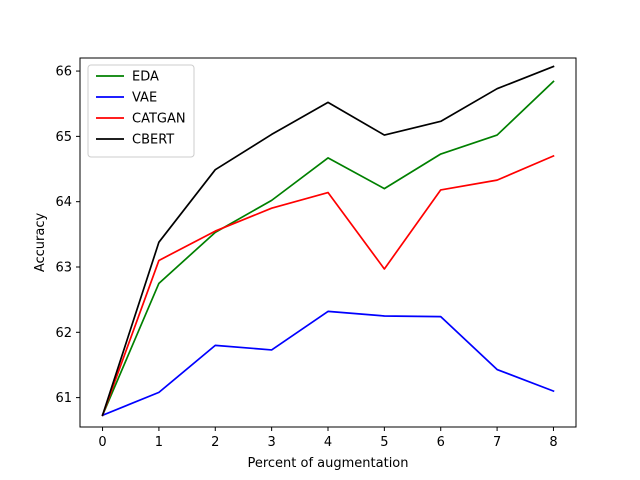  I want to click on y-tick-label: 64, so click(63, 202).